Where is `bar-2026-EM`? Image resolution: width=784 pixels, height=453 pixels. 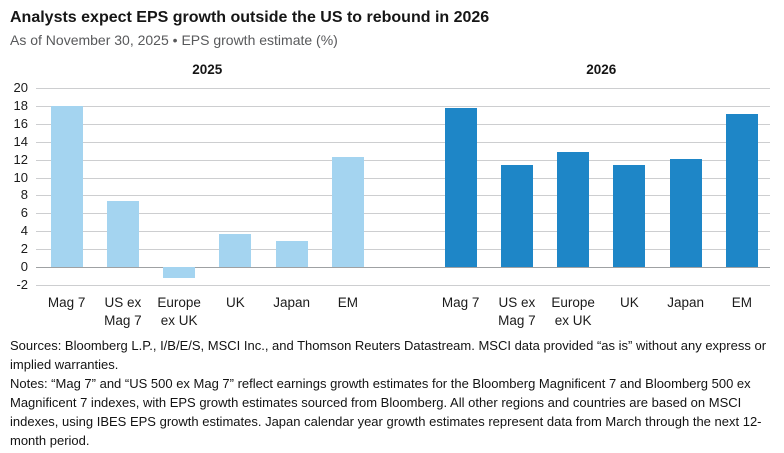 bar-2026-EM is located at coordinates (741, 190).